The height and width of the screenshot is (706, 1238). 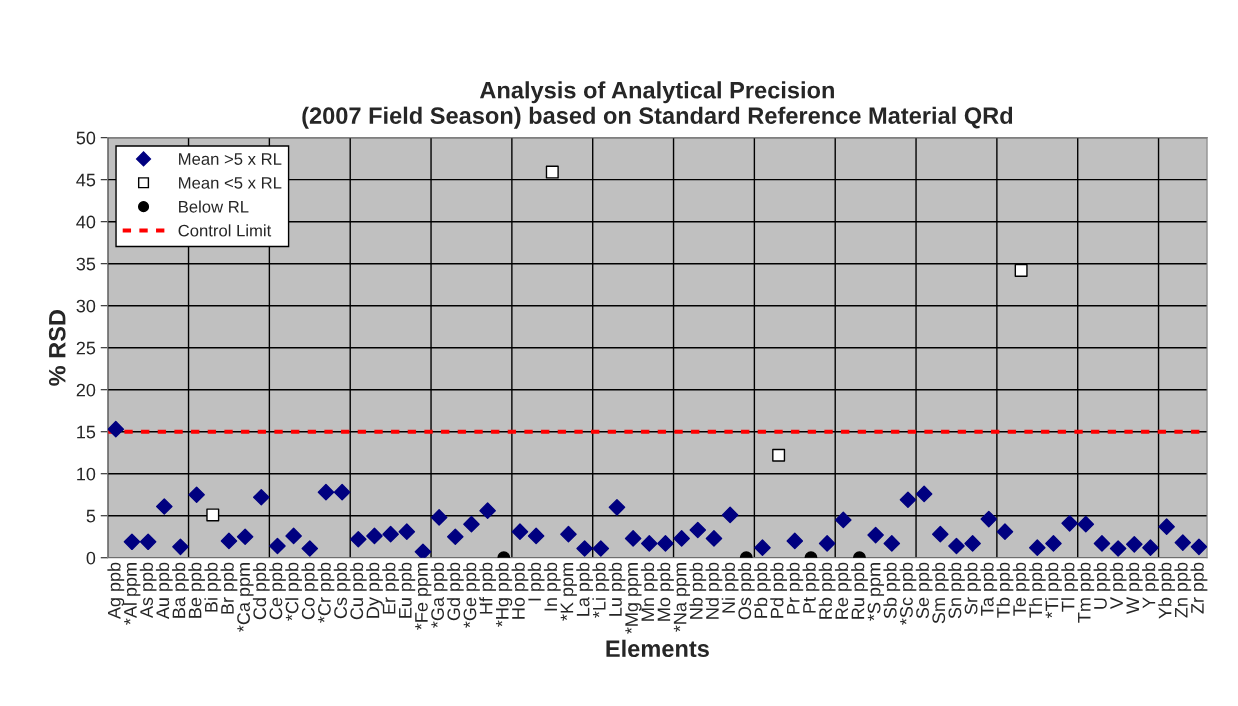 I want to click on x-tick-label: Hf ppb, so click(x=488, y=588).